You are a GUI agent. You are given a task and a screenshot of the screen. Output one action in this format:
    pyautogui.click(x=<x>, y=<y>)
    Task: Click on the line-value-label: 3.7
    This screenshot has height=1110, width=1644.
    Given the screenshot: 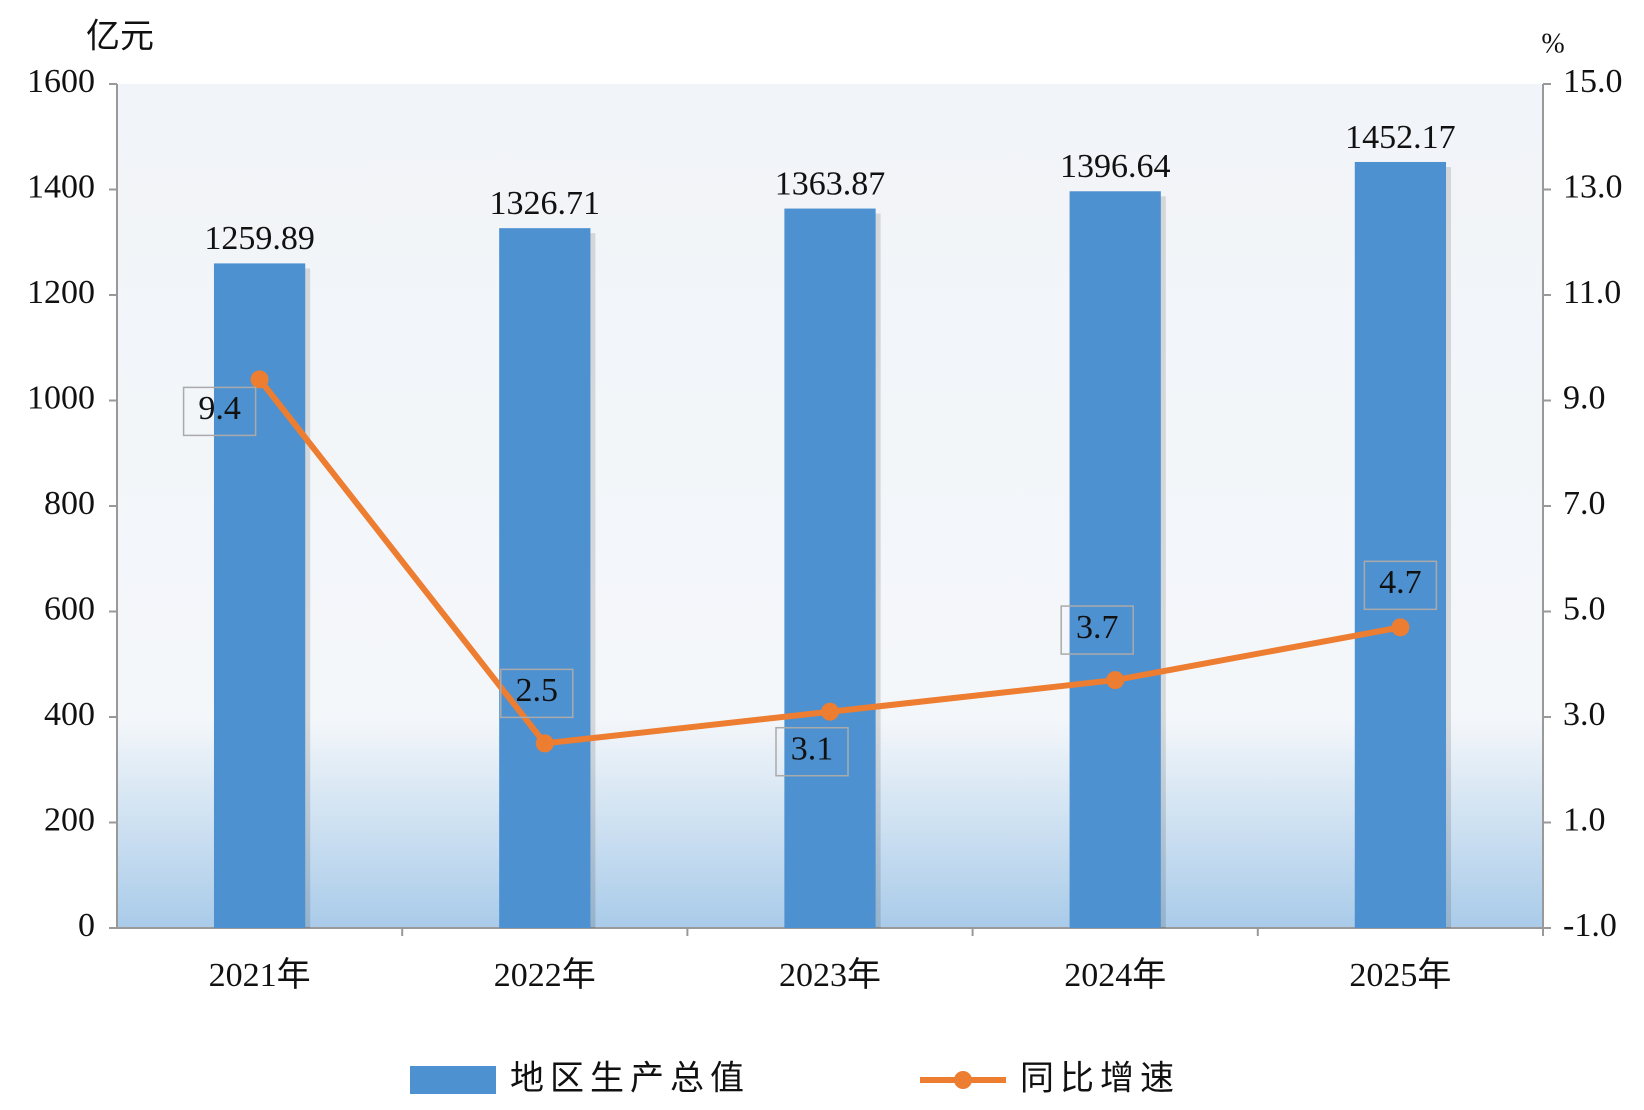 What is the action you would take?
    pyautogui.click(x=1097, y=627)
    